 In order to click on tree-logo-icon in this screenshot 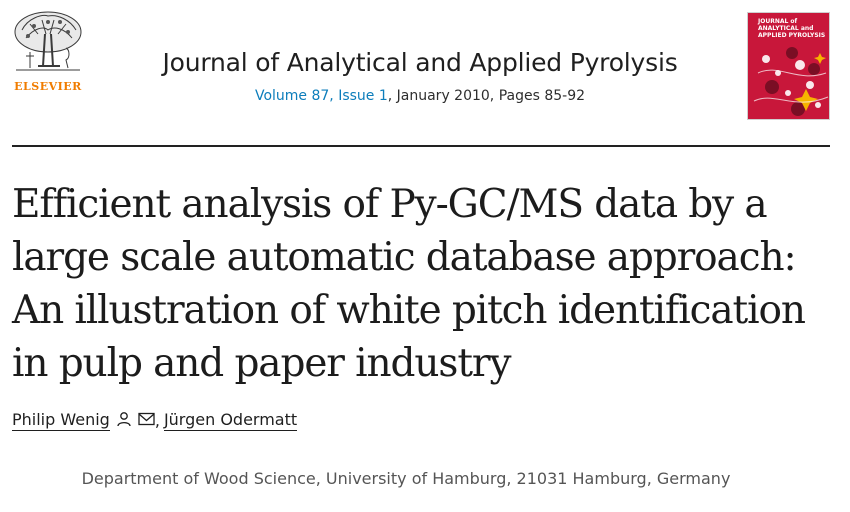, I will do `click(48, 41)`.